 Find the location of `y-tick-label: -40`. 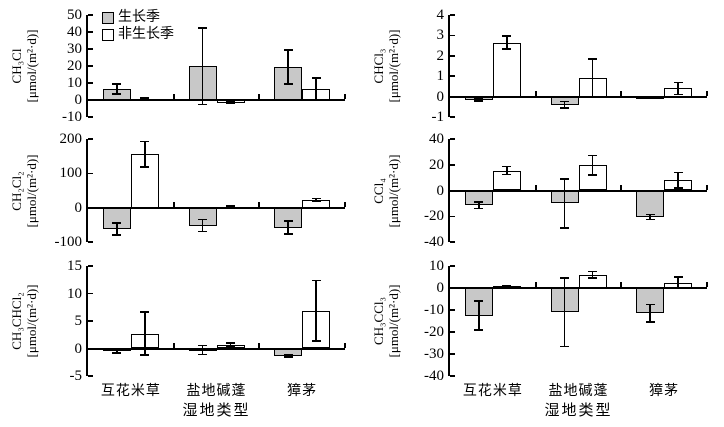

y-tick-label: -40 is located at coordinates (434, 376).